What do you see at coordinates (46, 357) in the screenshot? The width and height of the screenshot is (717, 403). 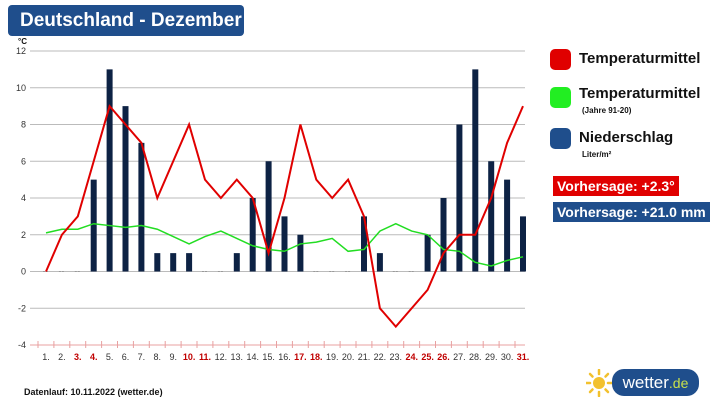 I see `x-tick-label: 1.` at bounding box center [46, 357].